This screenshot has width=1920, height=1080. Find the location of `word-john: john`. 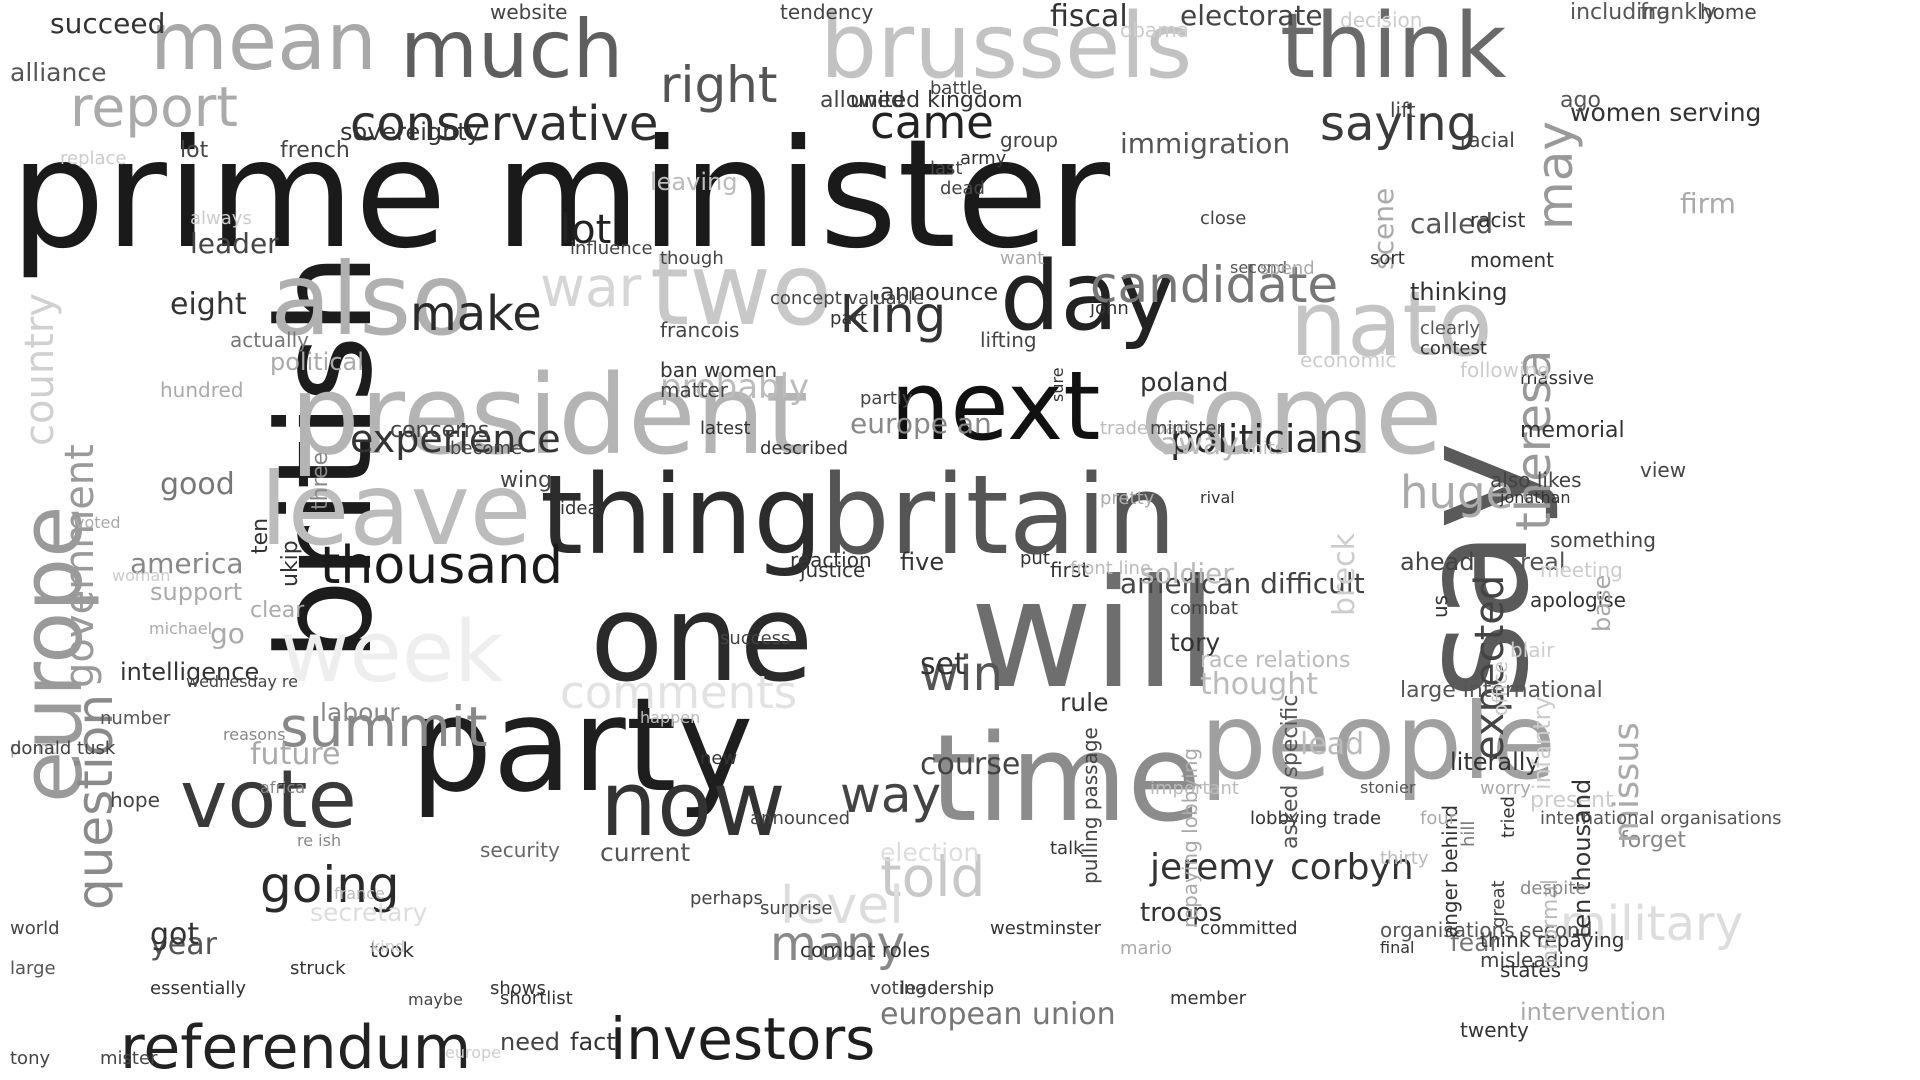

word-john: john is located at coordinates (1109, 308).